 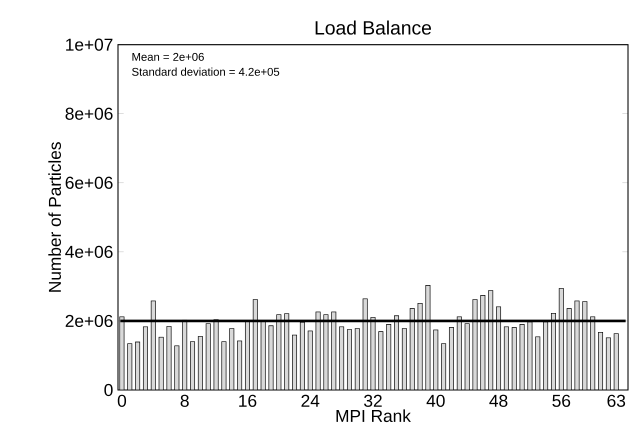 What do you see at coordinates (311, 400) in the screenshot?
I see `x-tick-label: 24` at bounding box center [311, 400].